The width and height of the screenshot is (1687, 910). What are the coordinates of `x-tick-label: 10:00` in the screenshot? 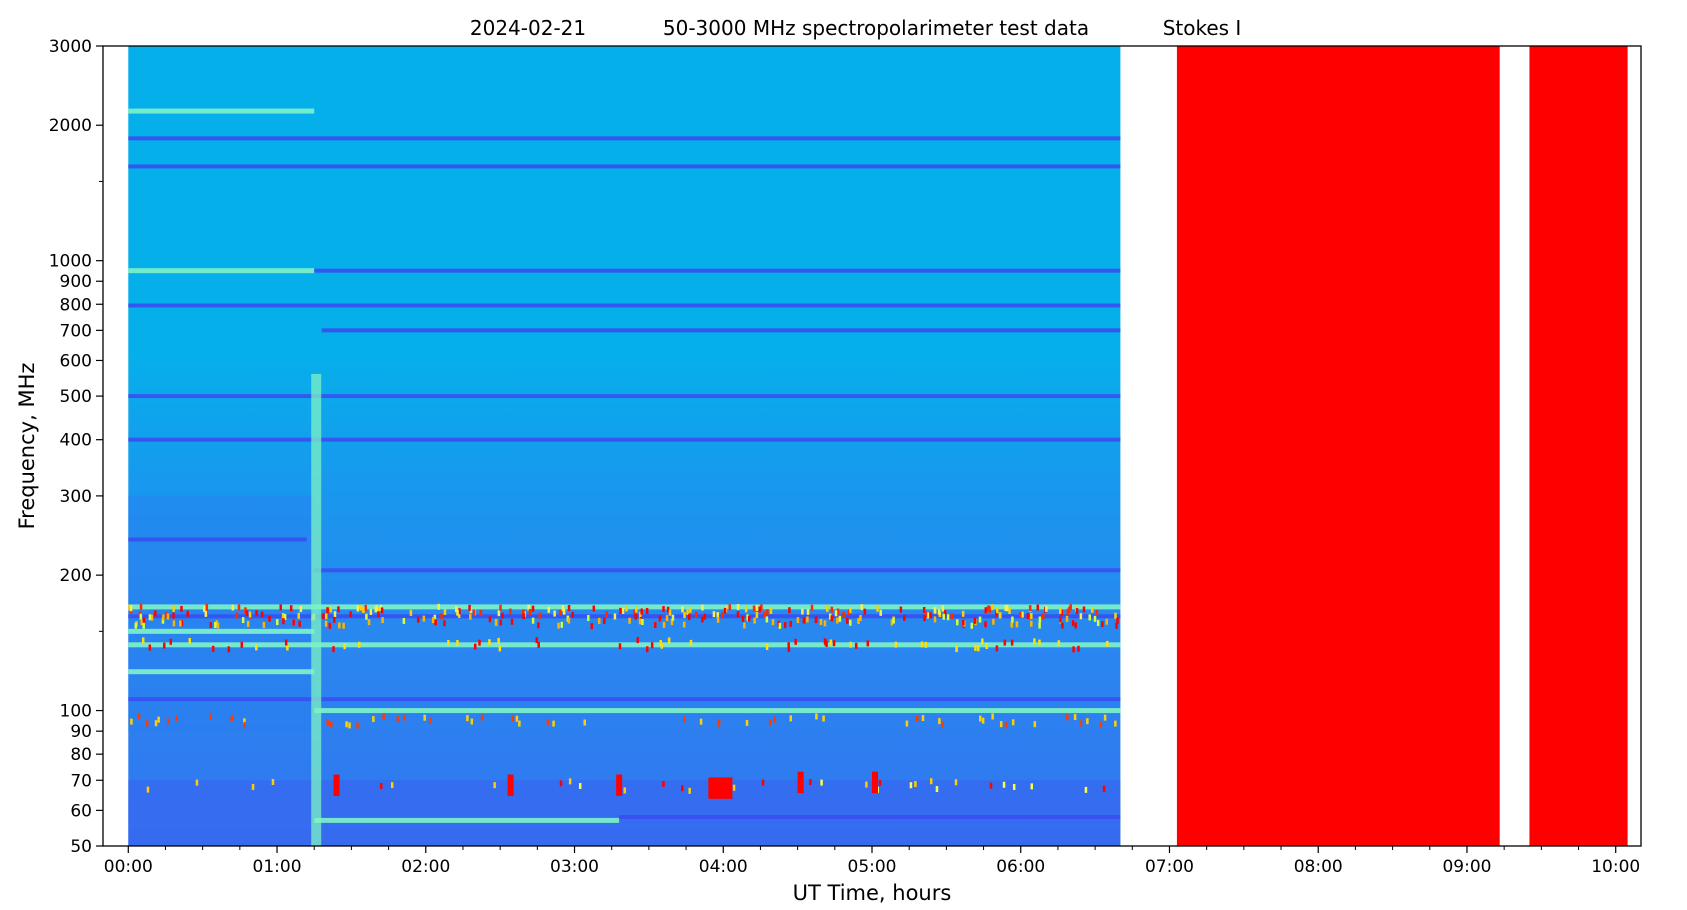 It's located at (1615, 867).